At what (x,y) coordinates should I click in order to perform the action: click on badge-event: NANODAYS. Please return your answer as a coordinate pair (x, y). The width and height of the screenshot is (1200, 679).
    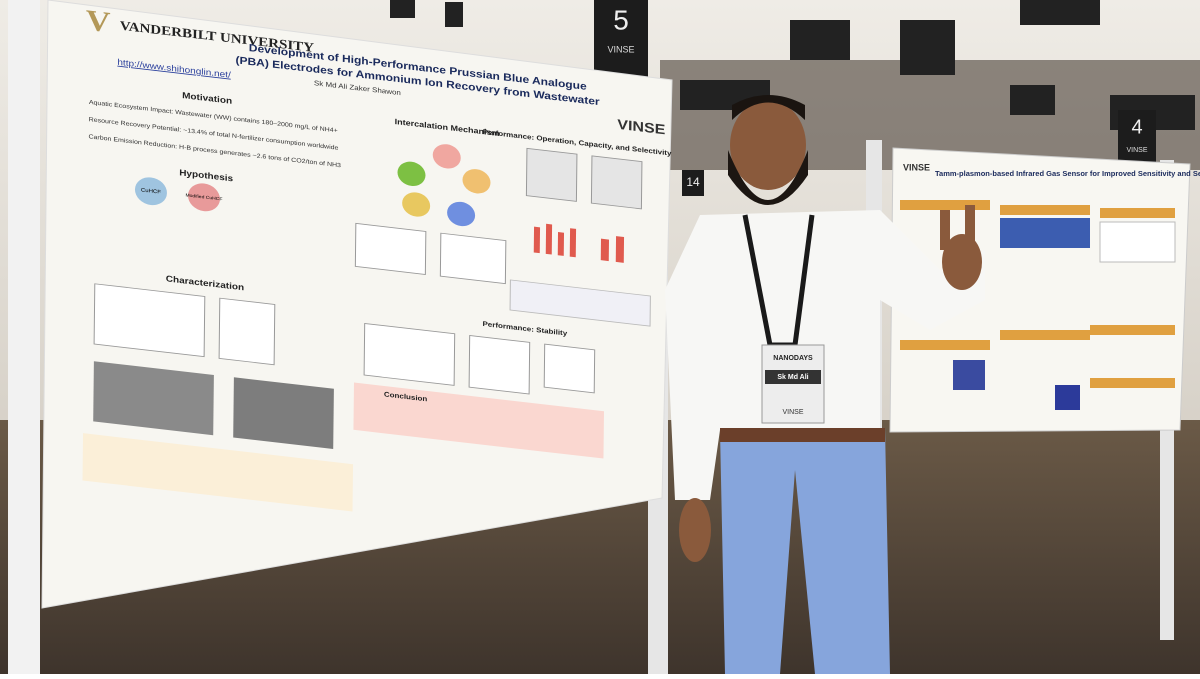
    Looking at the image, I should click on (793, 358).